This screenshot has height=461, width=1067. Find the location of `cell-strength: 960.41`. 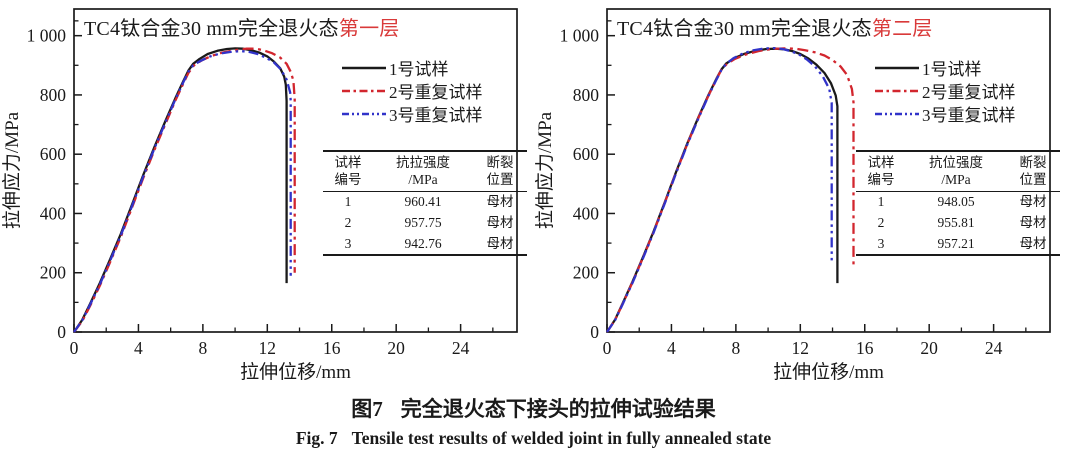

cell-strength: 960.41 is located at coordinates (423, 201).